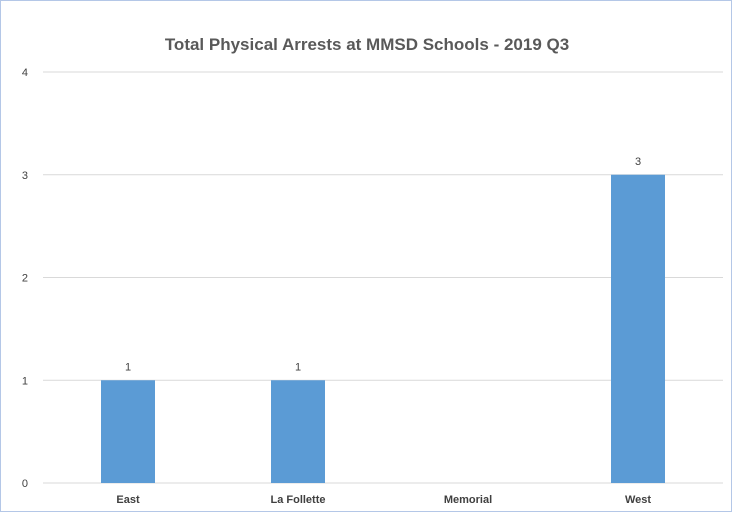 This screenshot has height=513, width=732. Describe the element at coordinates (383, 500) in the screenshot. I see `x-axis-category-labels: East La Follette Memorial West` at that location.